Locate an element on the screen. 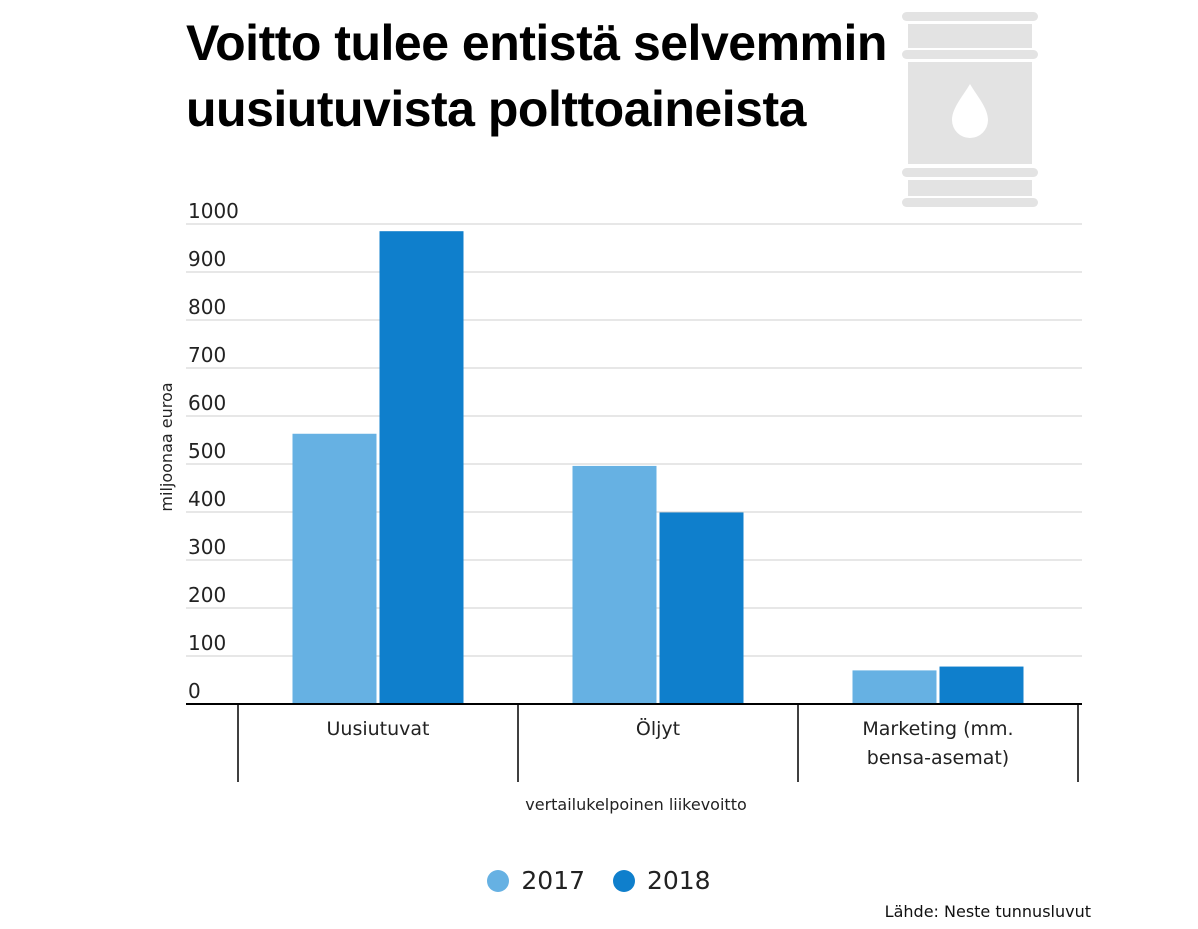  legend-item-2018: 2018 is located at coordinates (661, 880).